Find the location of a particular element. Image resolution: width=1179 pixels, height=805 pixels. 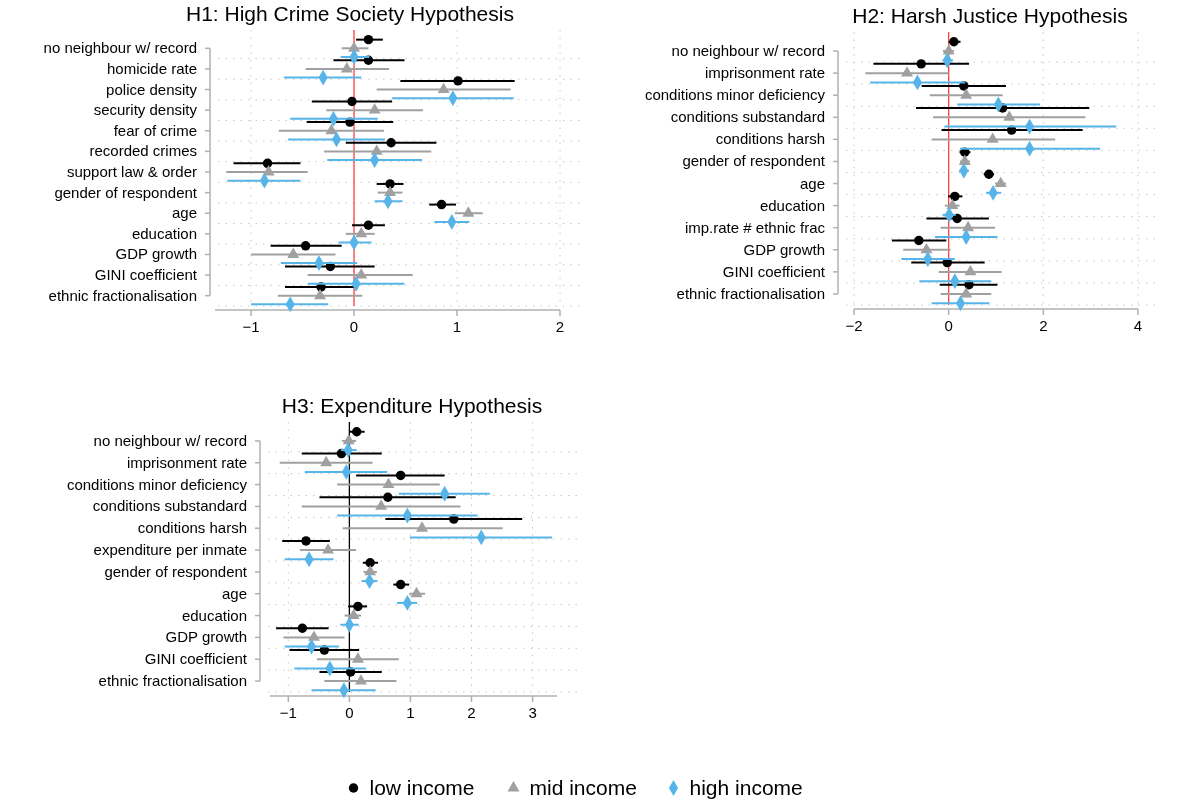

chart-title: H2: Harsh Justice Hypothesis is located at coordinates (990, 15).